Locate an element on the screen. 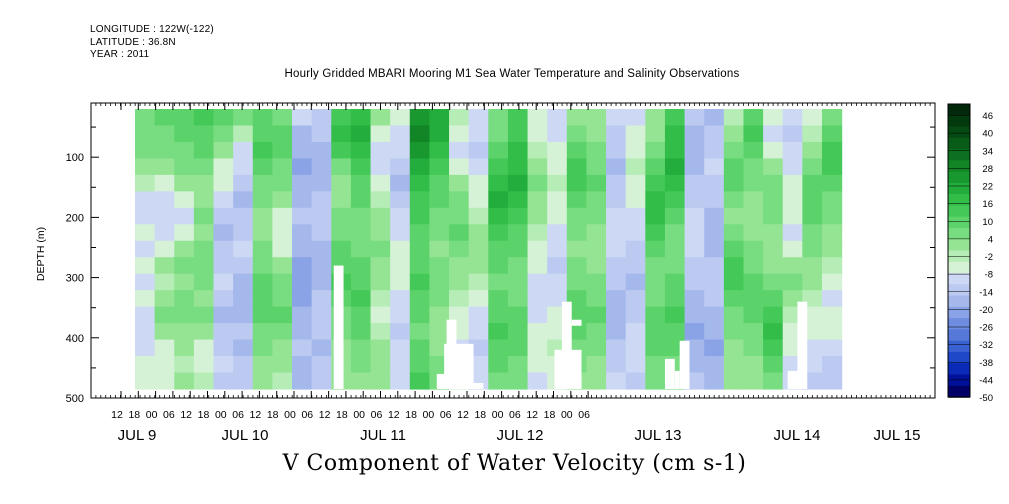  y-axis-title: DEPTH (m) is located at coordinates (41, 254).